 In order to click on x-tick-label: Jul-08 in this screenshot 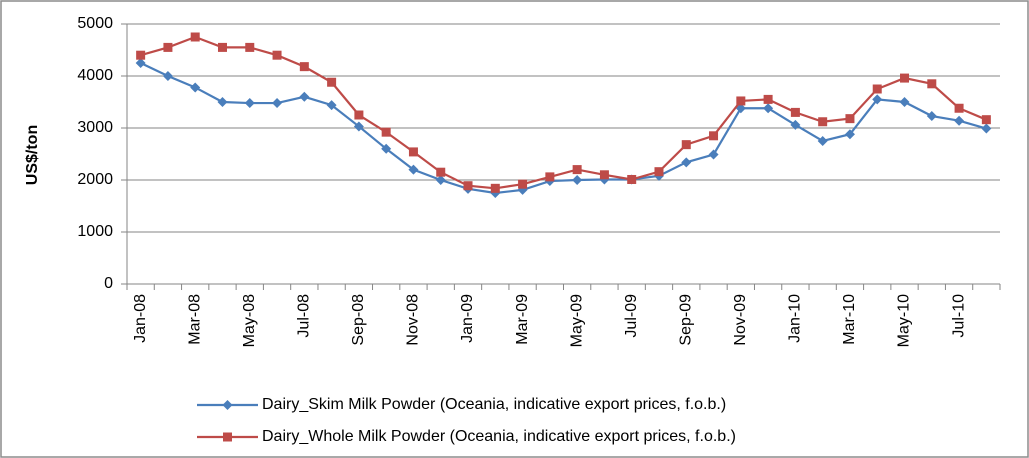, I will do `click(304, 316)`.